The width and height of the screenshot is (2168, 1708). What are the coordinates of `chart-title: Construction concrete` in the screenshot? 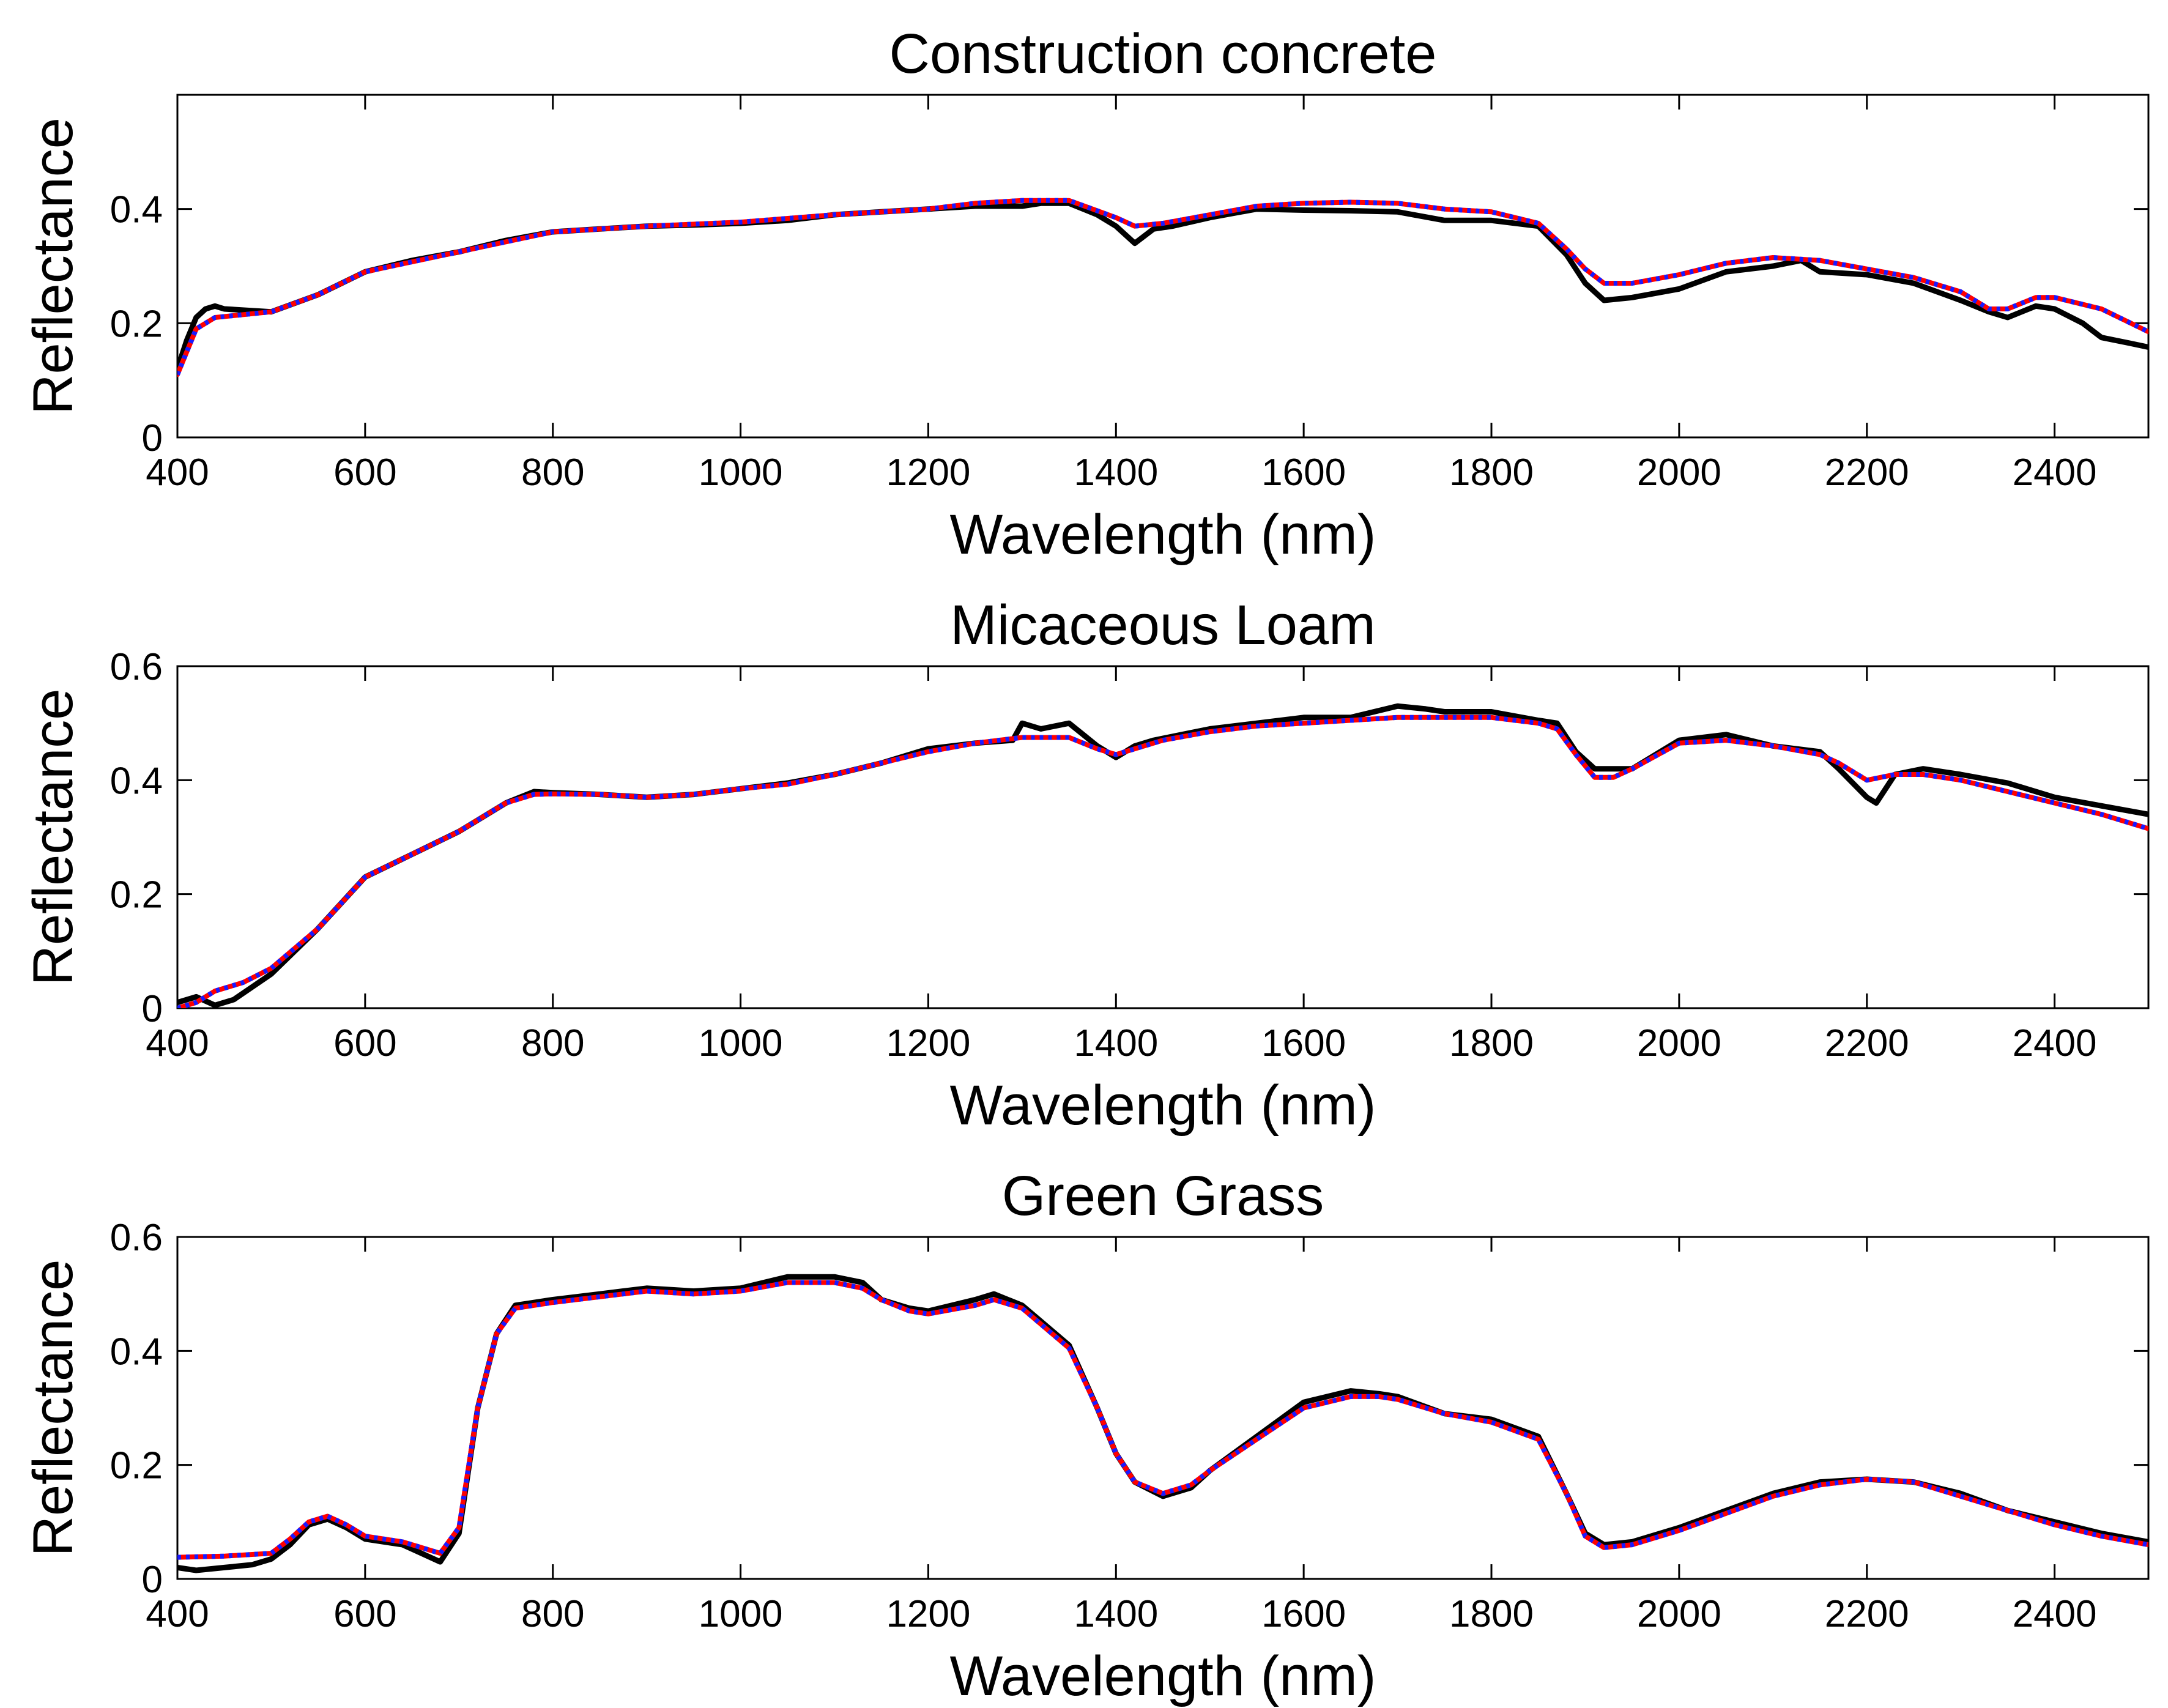 It's located at (1163, 54).